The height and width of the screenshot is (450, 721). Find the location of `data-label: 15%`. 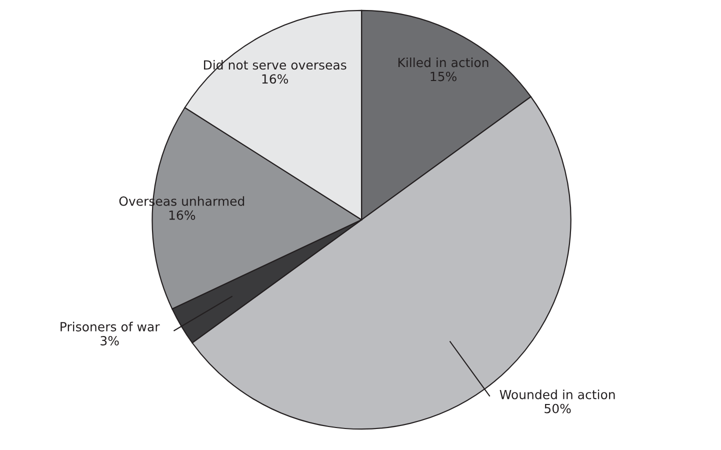

data-label: 15% is located at coordinates (443, 77).